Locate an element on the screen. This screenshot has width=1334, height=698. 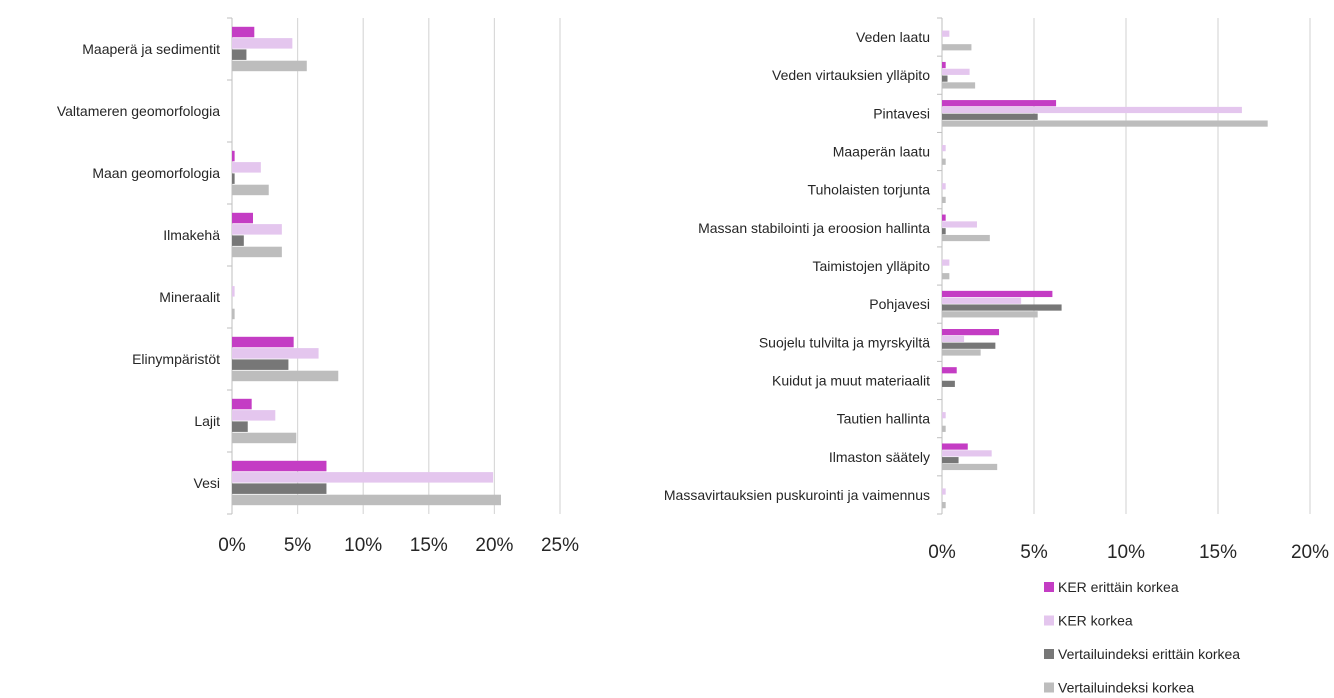
category-label: Maaperä ja sedimentit is located at coordinates (151, 49).